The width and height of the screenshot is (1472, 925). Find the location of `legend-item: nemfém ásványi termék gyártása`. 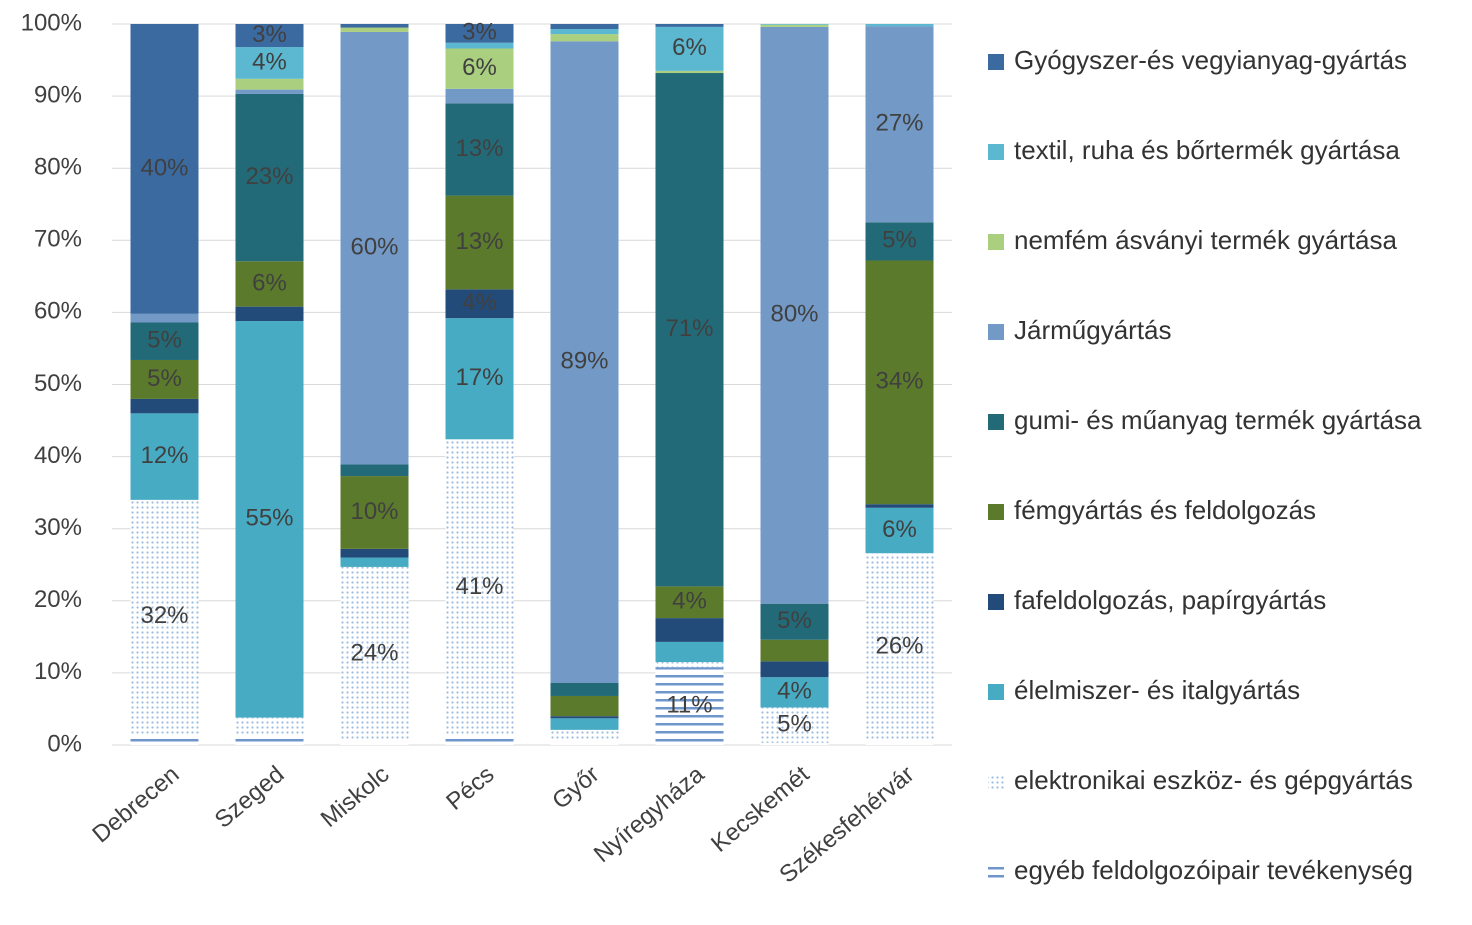

legend-item: nemfém ásványi termék gyártása is located at coordinates (1192, 240).